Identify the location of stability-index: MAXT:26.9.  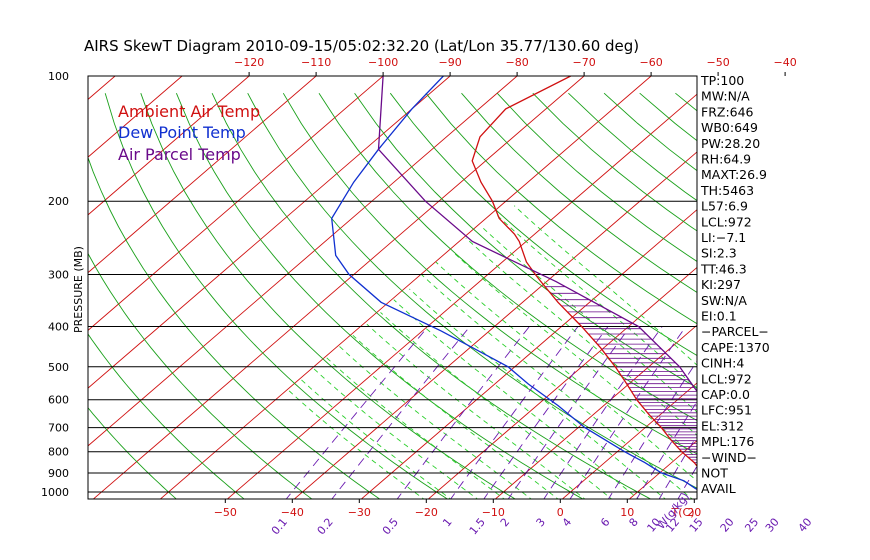
(734, 174).